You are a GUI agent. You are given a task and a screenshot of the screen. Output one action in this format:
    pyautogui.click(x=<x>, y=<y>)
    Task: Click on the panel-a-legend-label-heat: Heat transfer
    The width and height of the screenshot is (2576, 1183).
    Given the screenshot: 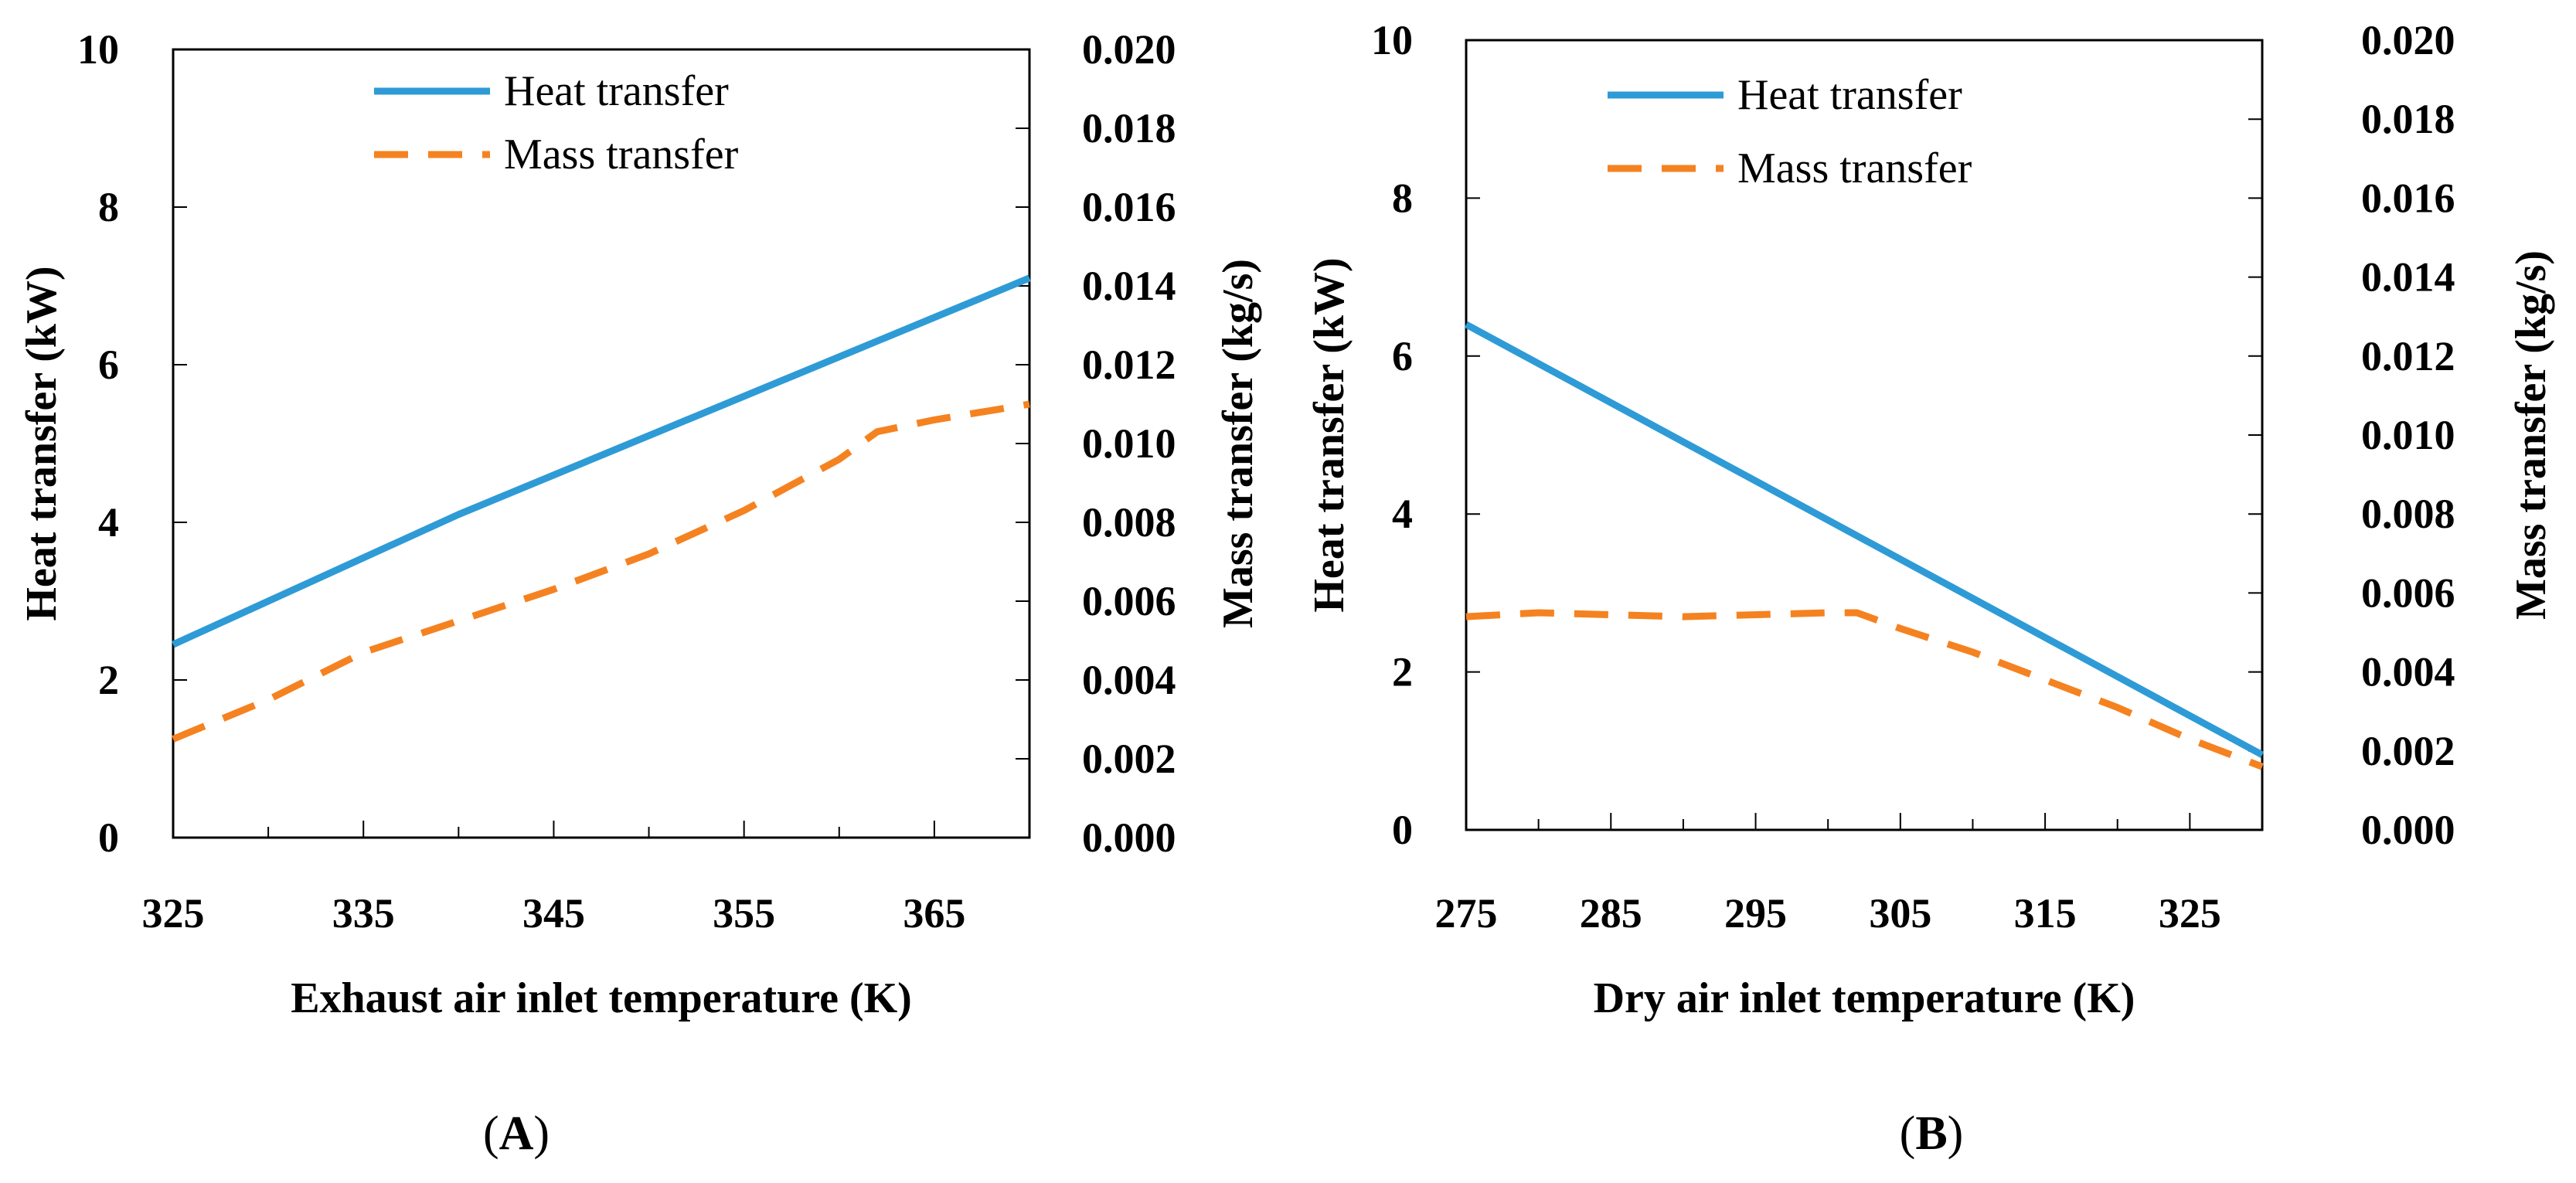 What is the action you would take?
    pyautogui.click(x=616, y=91)
    